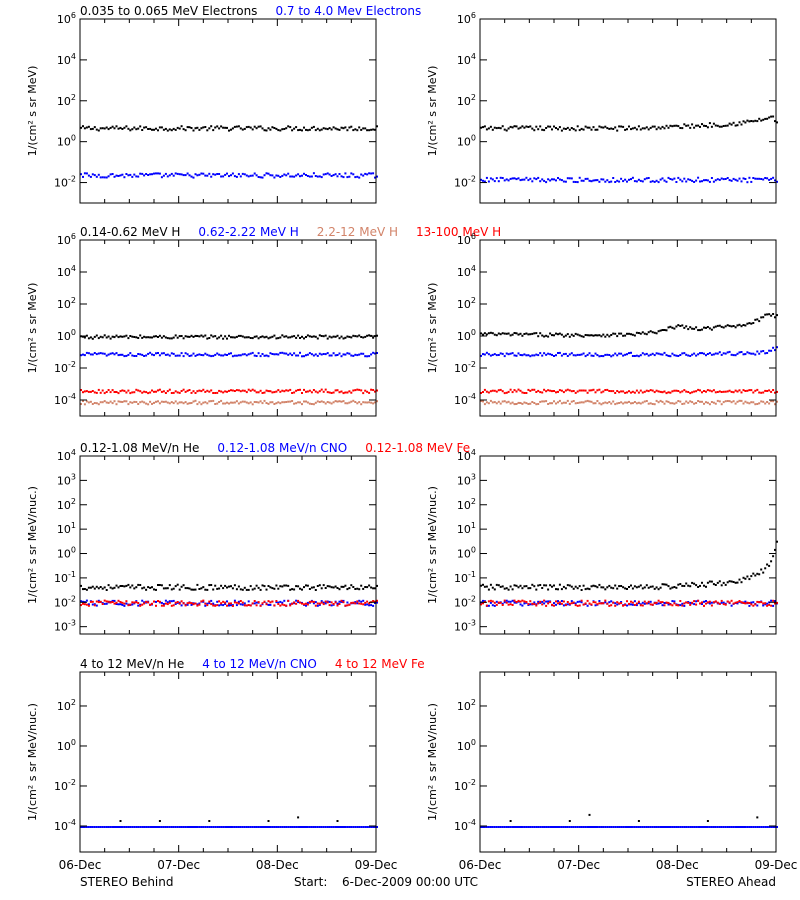 The height and width of the screenshot is (900, 800). What do you see at coordinates (466, 271) in the screenshot?
I see `y-tick-label: 104` at bounding box center [466, 271].